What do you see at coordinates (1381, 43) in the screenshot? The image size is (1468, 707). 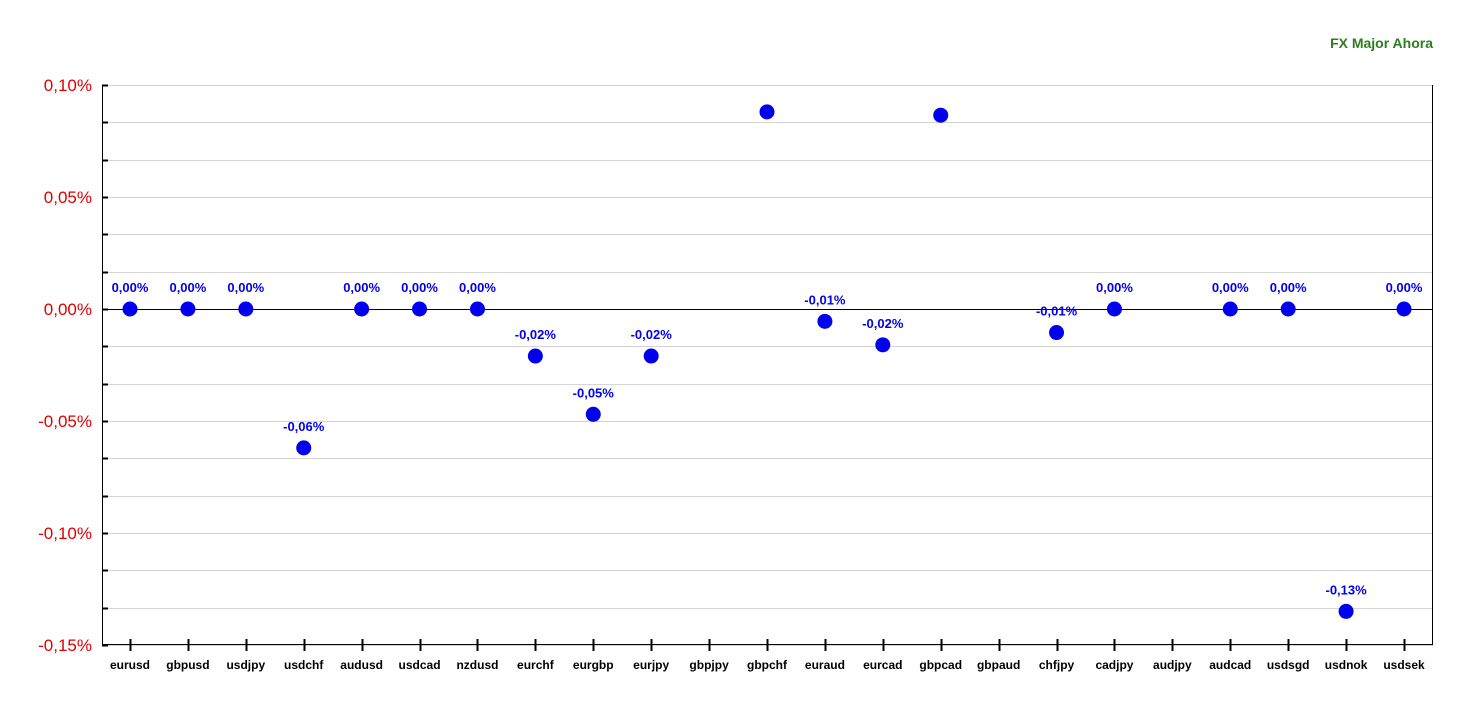 I see `chart-title: FX Major Ahora` at bounding box center [1381, 43].